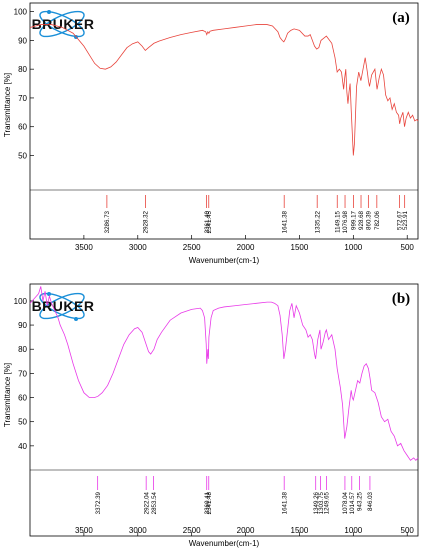 This screenshot has height=550, width=425. Describe the element at coordinates (154, 502) in the screenshot. I see `peak-label: 2853.54` at that location.